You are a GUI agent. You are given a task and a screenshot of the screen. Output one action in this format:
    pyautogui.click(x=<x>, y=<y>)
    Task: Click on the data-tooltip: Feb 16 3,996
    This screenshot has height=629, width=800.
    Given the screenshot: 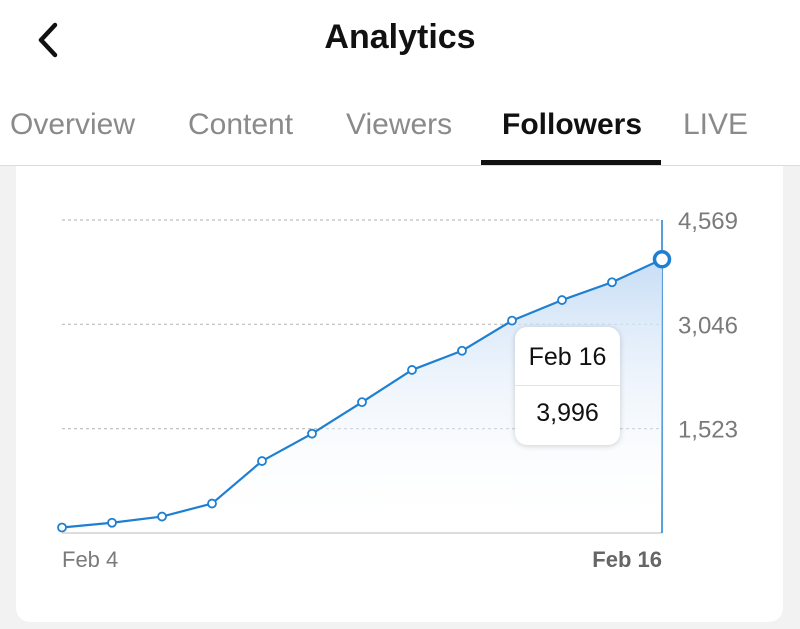 What is the action you would take?
    pyautogui.click(x=567, y=386)
    